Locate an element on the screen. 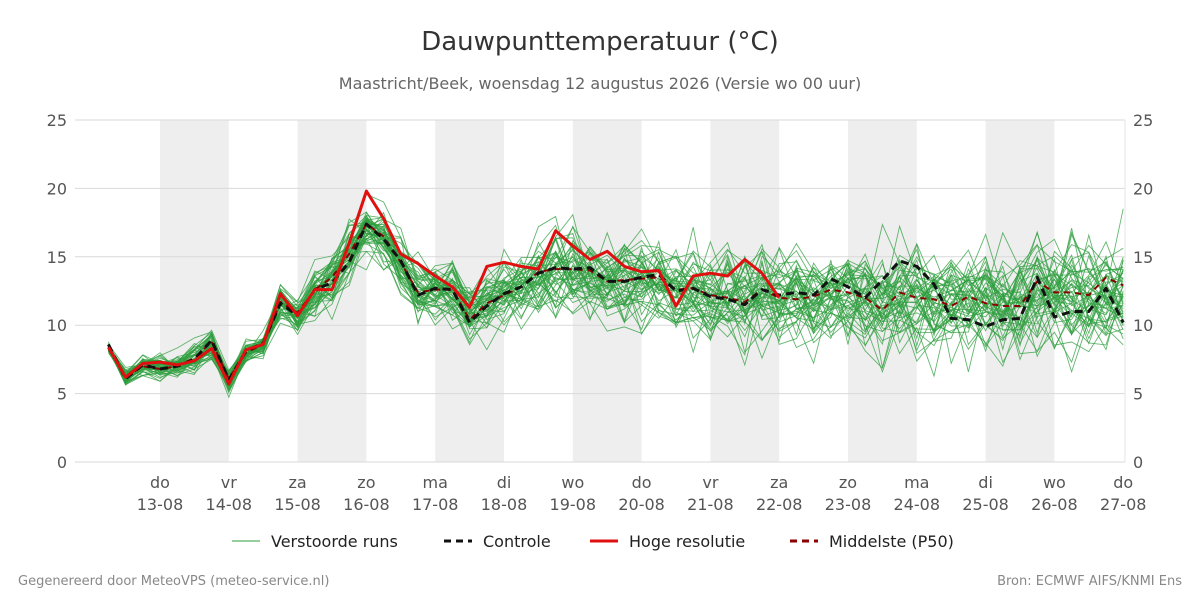  x-tick-day-5: di is located at coordinates (504, 482).